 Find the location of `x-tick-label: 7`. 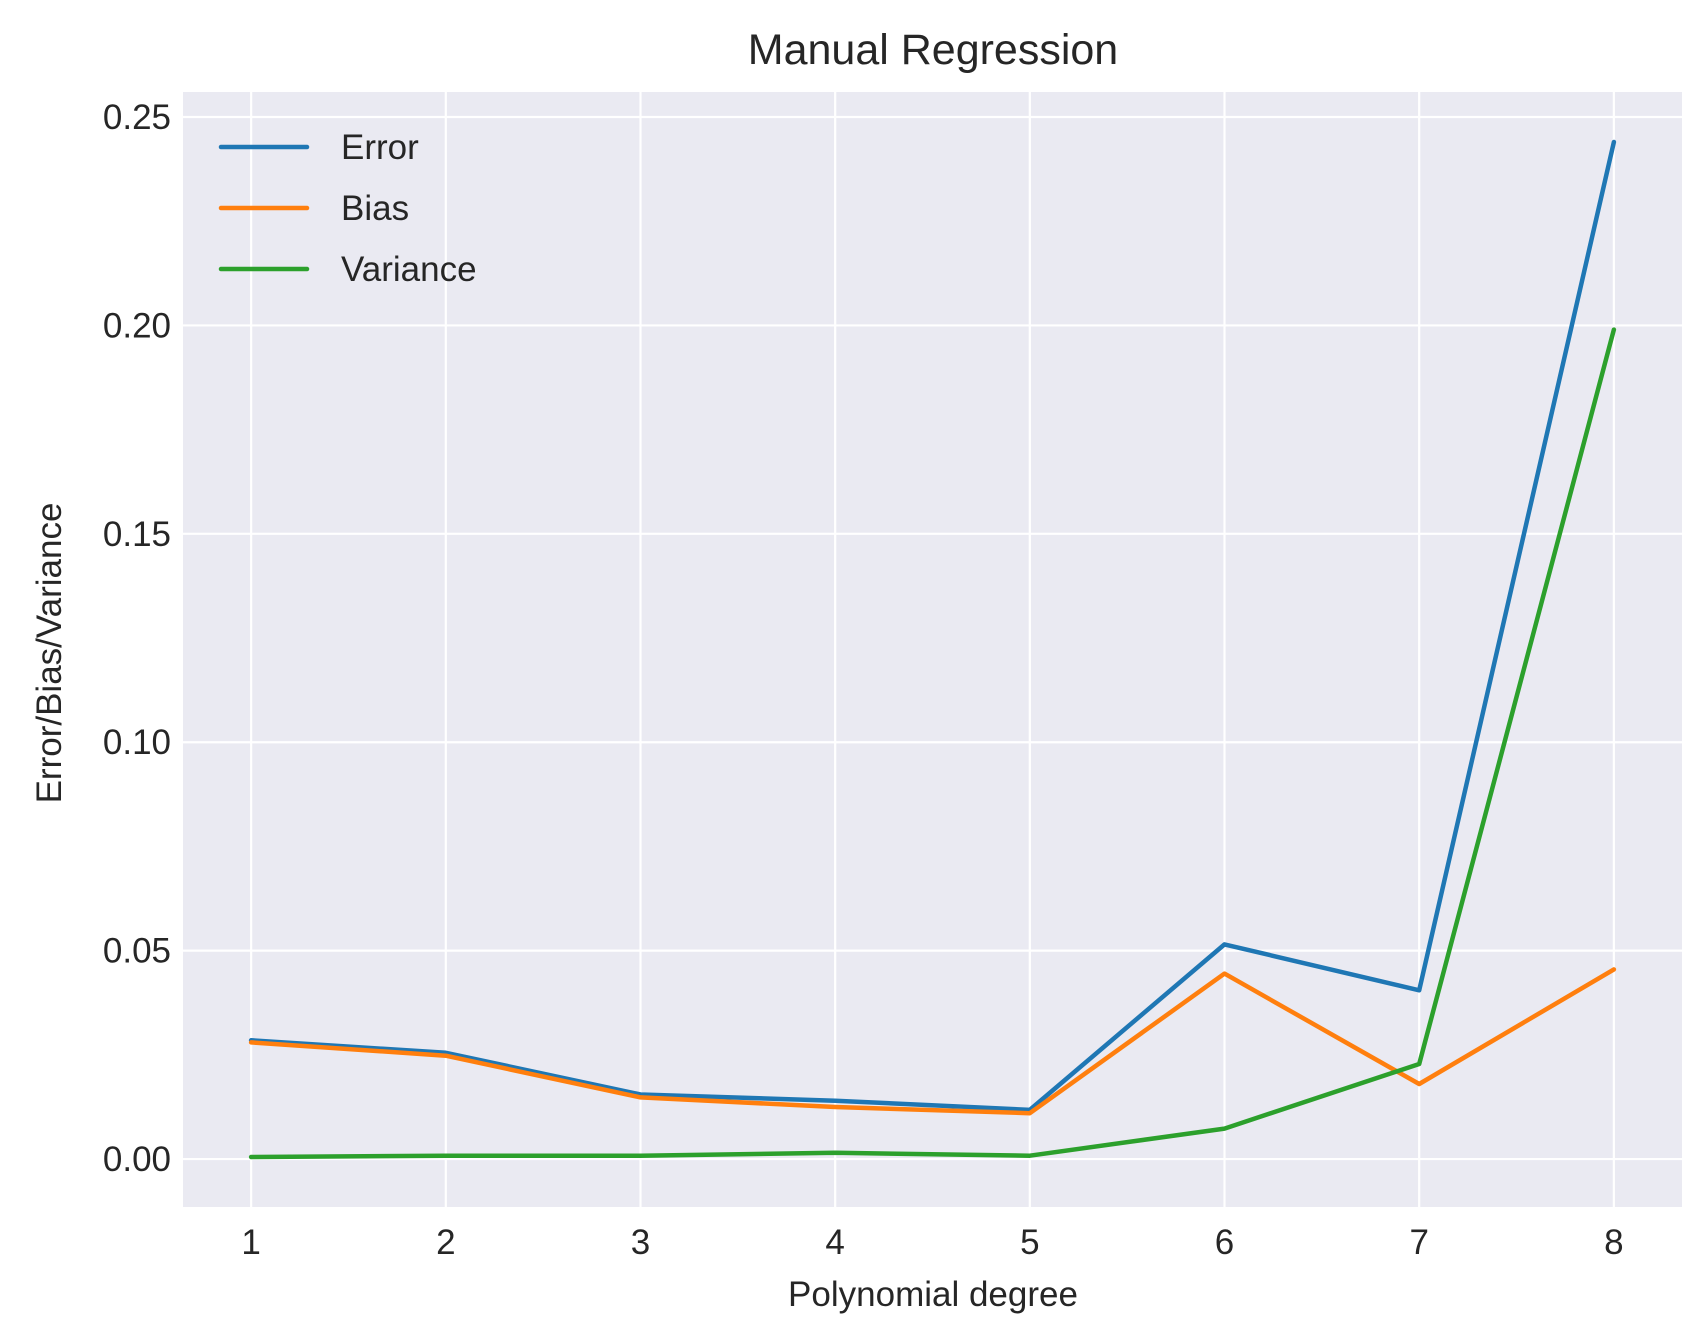

x-tick-label: 7 is located at coordinates (1418, 1242).